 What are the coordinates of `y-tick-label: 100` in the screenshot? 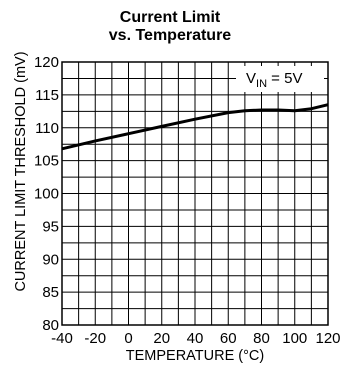 It's located at (46, 194).